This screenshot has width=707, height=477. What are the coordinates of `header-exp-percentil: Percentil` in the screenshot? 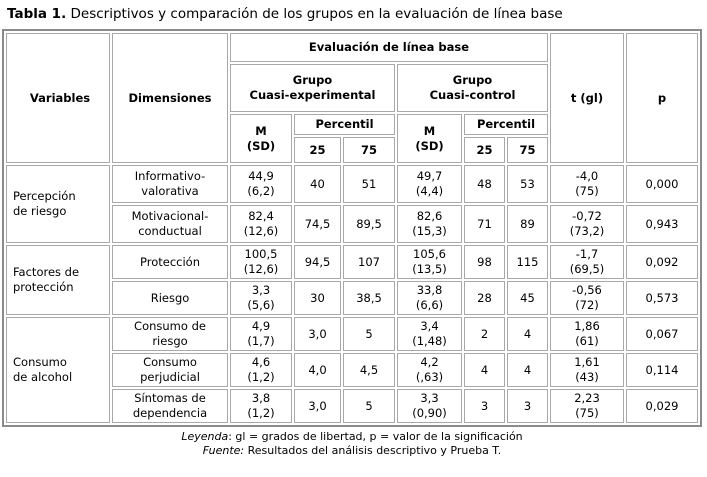 It's located at (344, 124).